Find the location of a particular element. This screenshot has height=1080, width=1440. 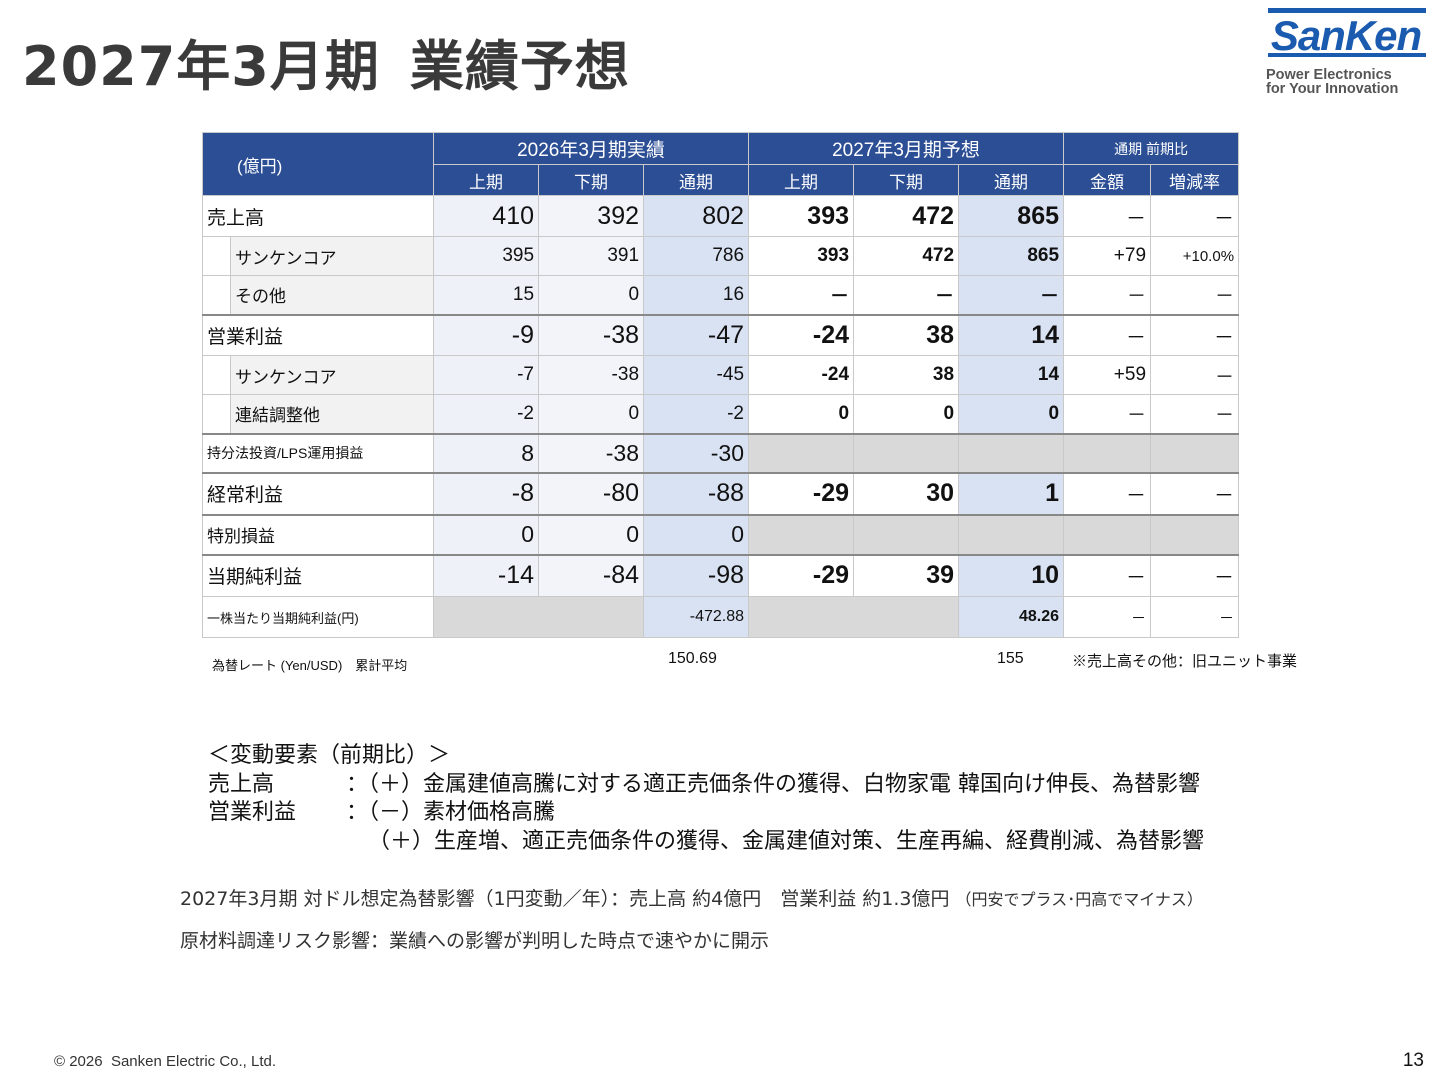

table-row: その他 15 0 16 － － － － － is located at coordinates (721, 295).